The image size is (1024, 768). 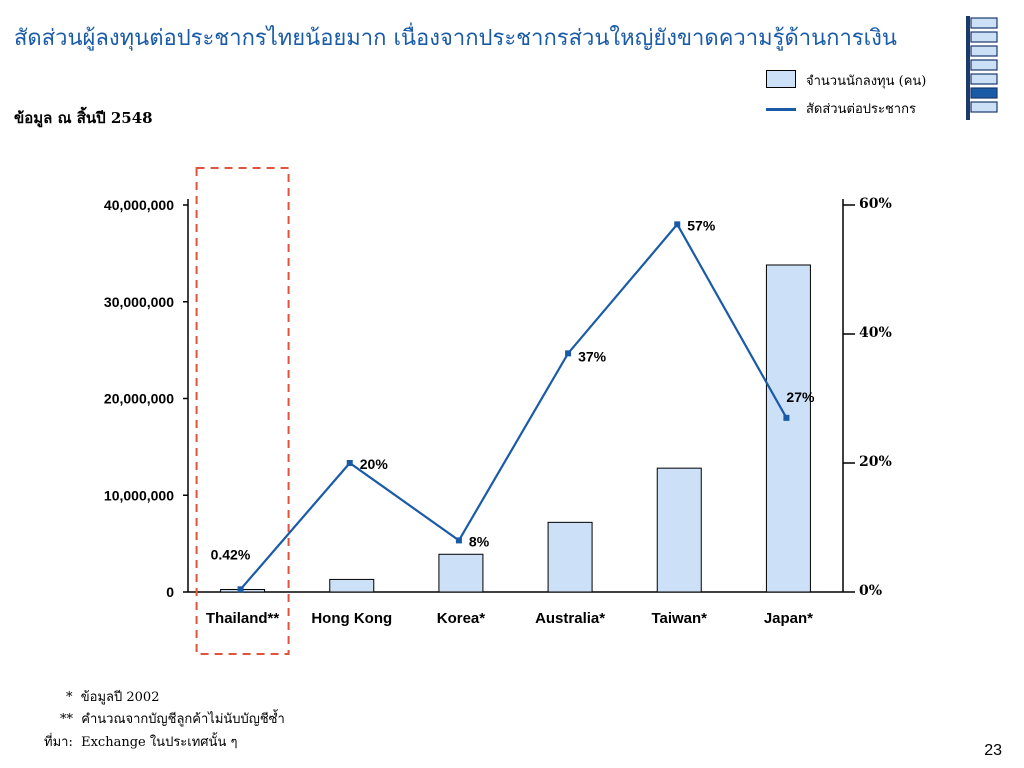 I want to click on category-label: Taiwan*, so click(x=679, y=618).